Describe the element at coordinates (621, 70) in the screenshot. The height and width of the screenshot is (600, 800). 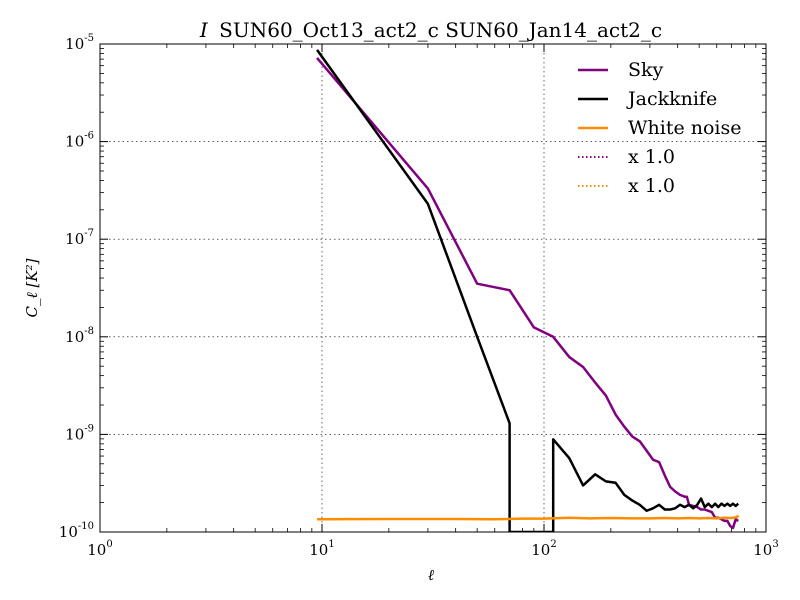
I see `legend-entry: Sky` at that location.